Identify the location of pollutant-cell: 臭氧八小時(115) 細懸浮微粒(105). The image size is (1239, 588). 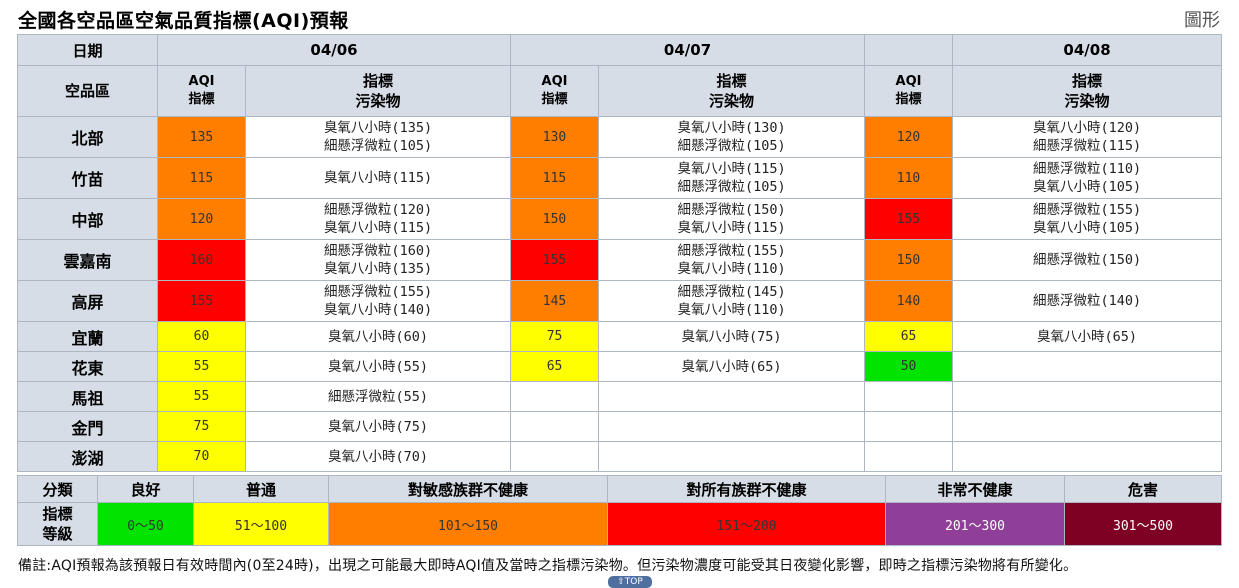
(732, 178).